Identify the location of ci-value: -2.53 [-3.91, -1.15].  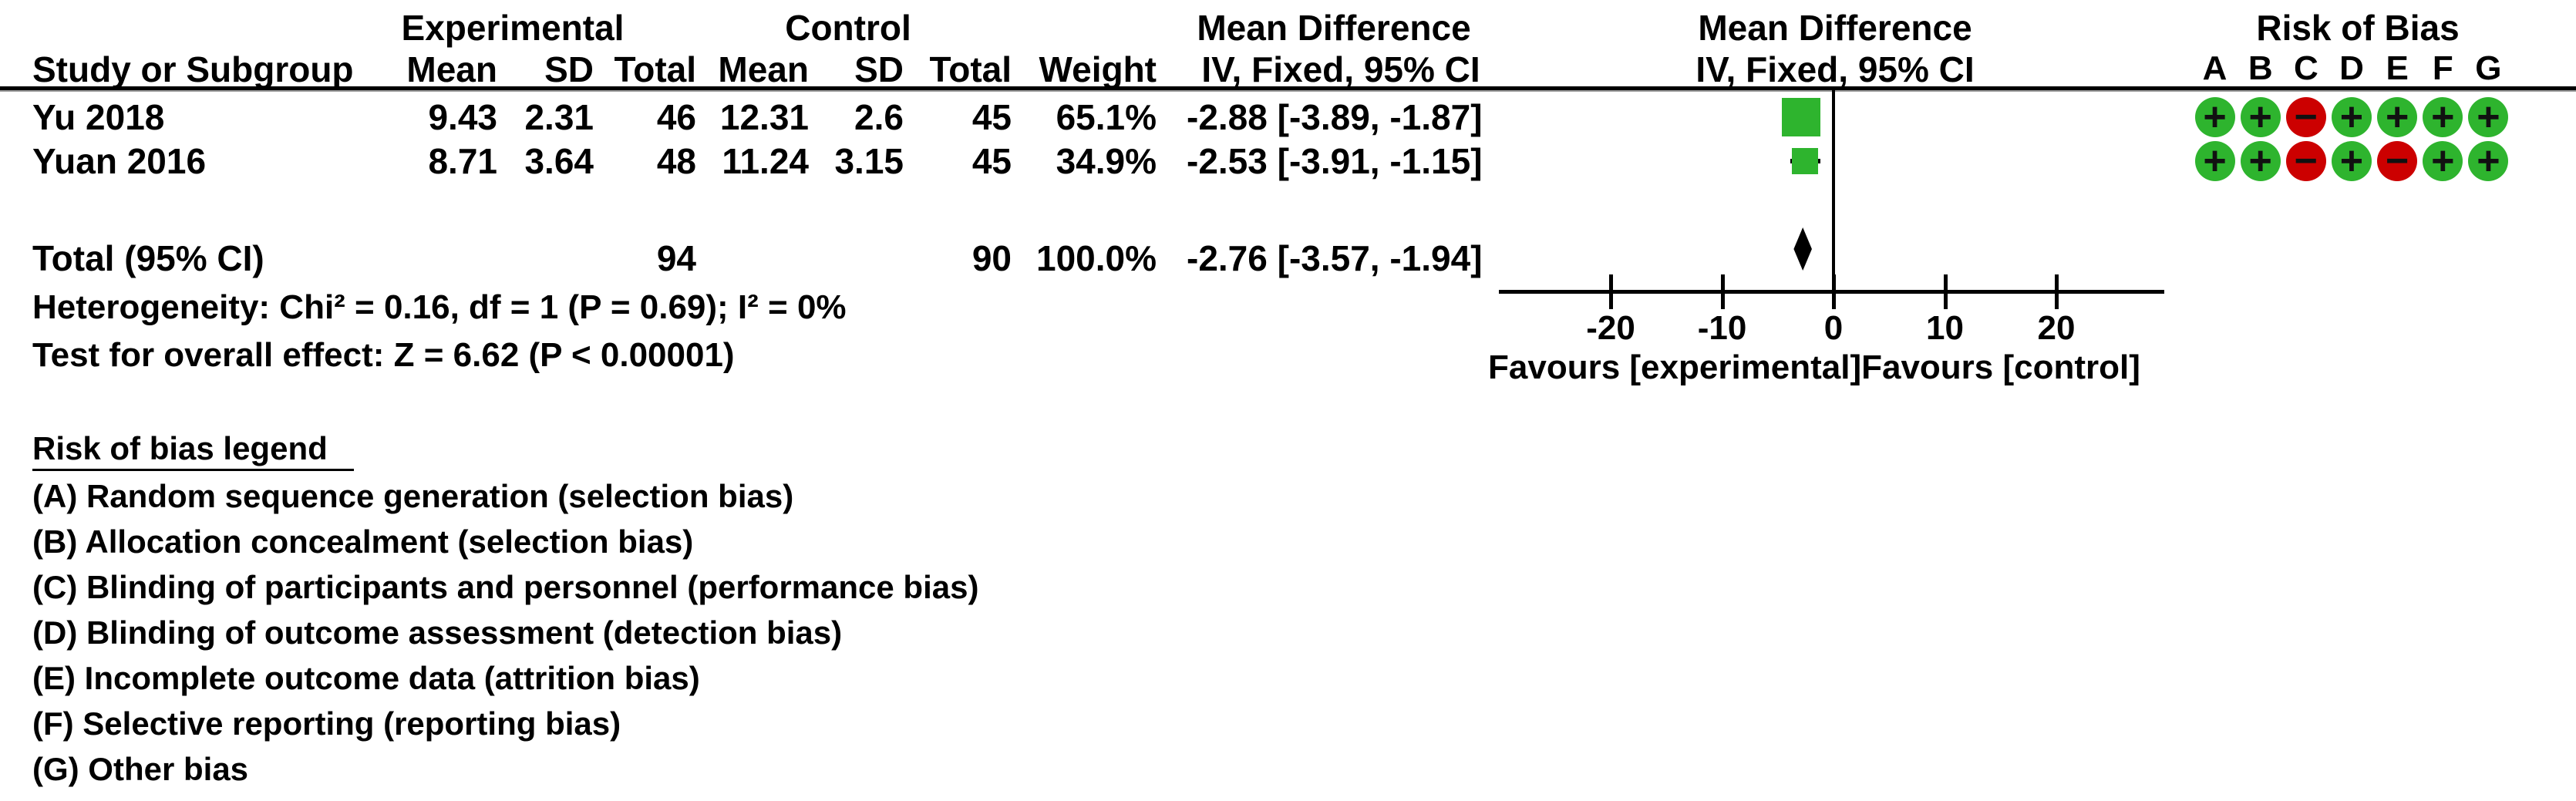
(1335, 161).